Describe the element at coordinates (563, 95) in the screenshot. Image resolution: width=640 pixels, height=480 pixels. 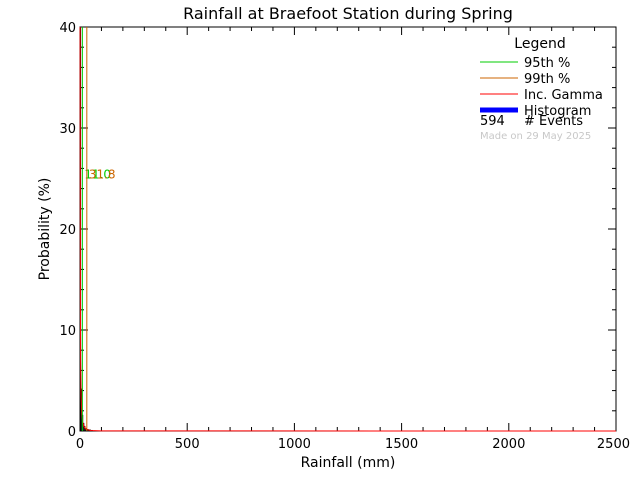
I see `legend-item-label: Inc. Gamma` at that location.